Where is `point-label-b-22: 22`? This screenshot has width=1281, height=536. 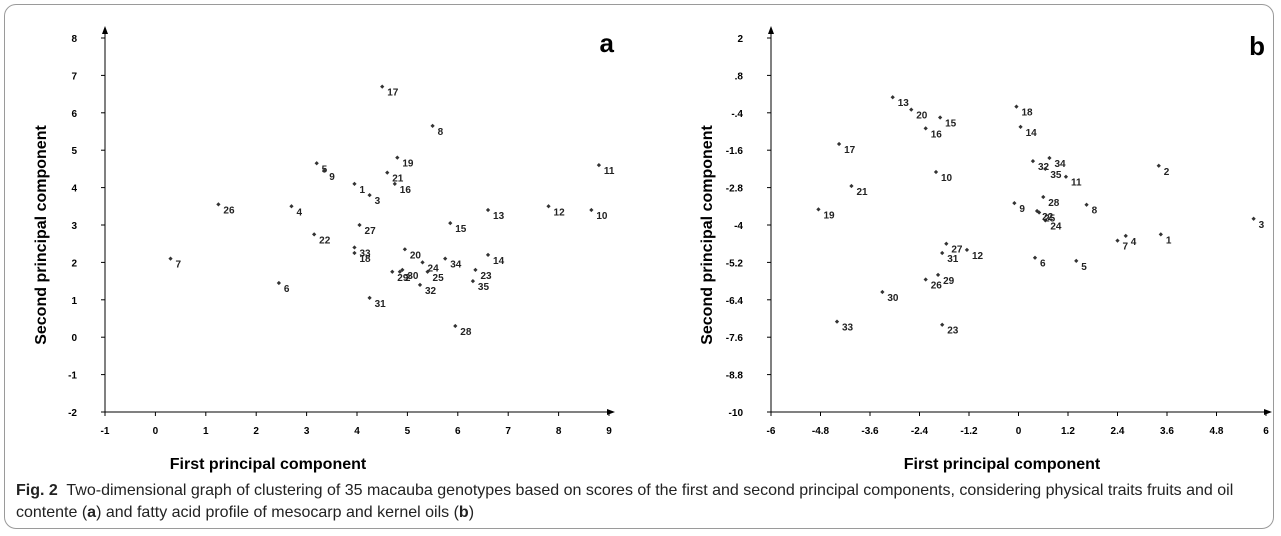
point-label-b-22: 22 is located at coordinates (1048, 217).